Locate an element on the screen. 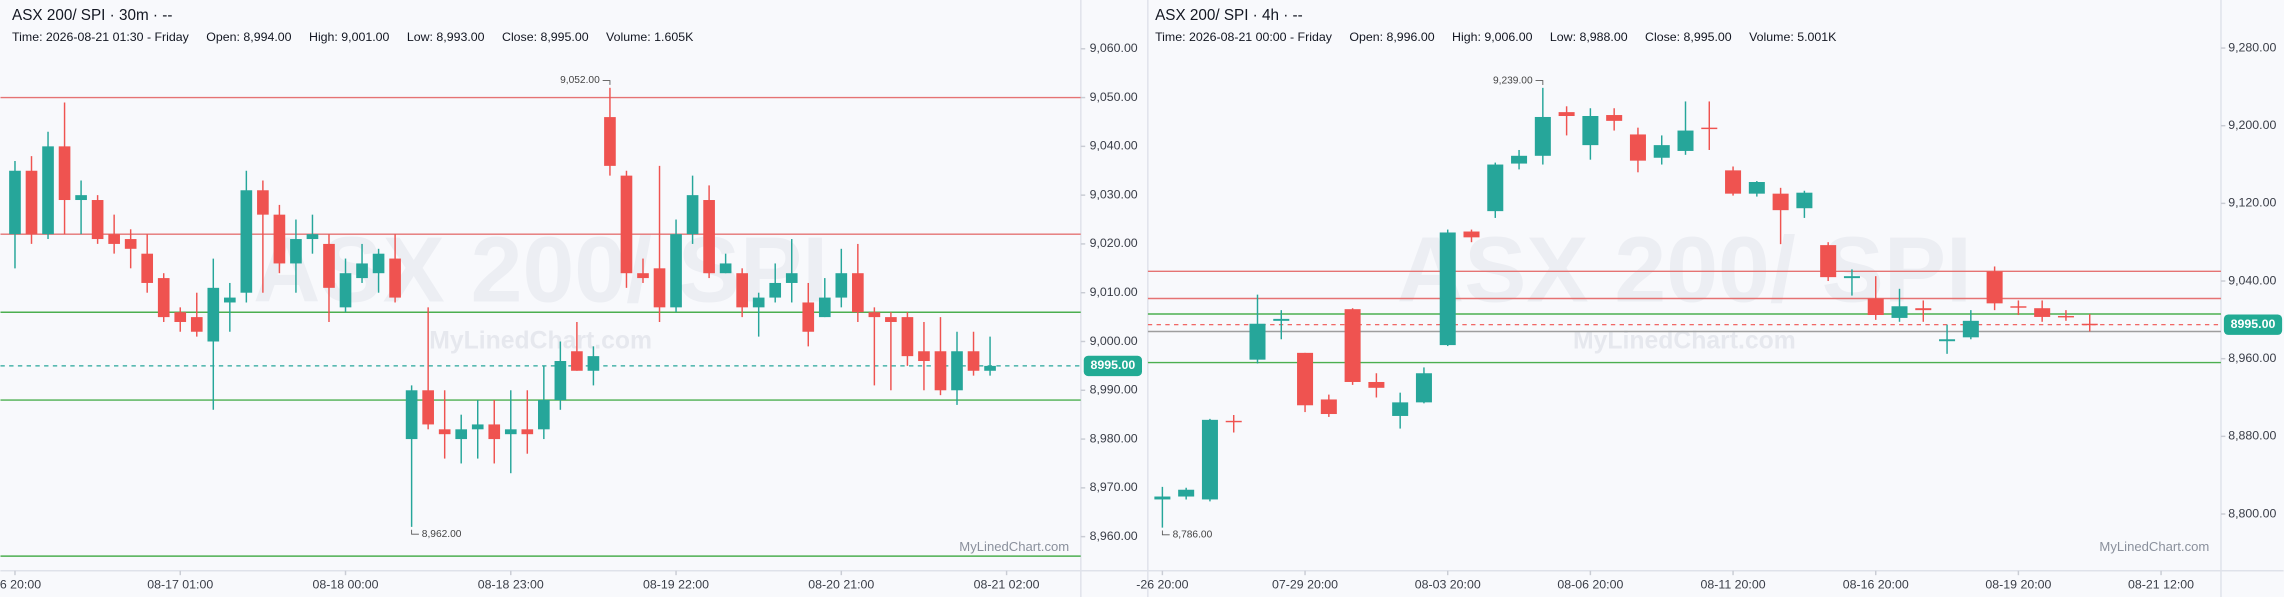  low-marker is located at coordinates (415, 532).